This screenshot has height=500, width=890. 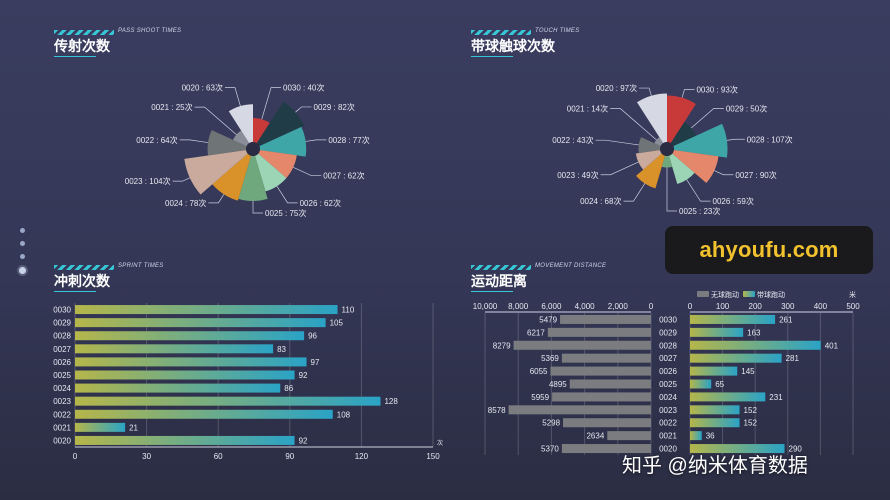 What do you see at coordinates (518, 306) in the screenshot?
I see `x-tick-label: 8,000` at bounding box center [518, 306].